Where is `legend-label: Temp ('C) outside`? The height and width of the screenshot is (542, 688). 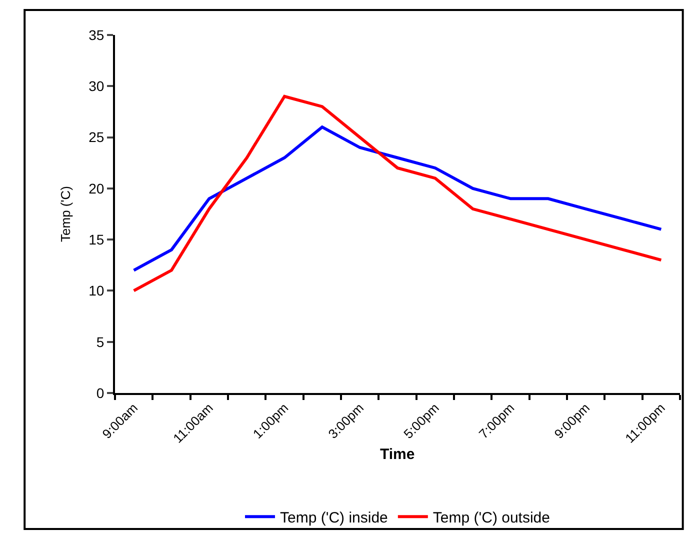
legend-label: Temp ('C) outside is located at coordinates (491, 518).